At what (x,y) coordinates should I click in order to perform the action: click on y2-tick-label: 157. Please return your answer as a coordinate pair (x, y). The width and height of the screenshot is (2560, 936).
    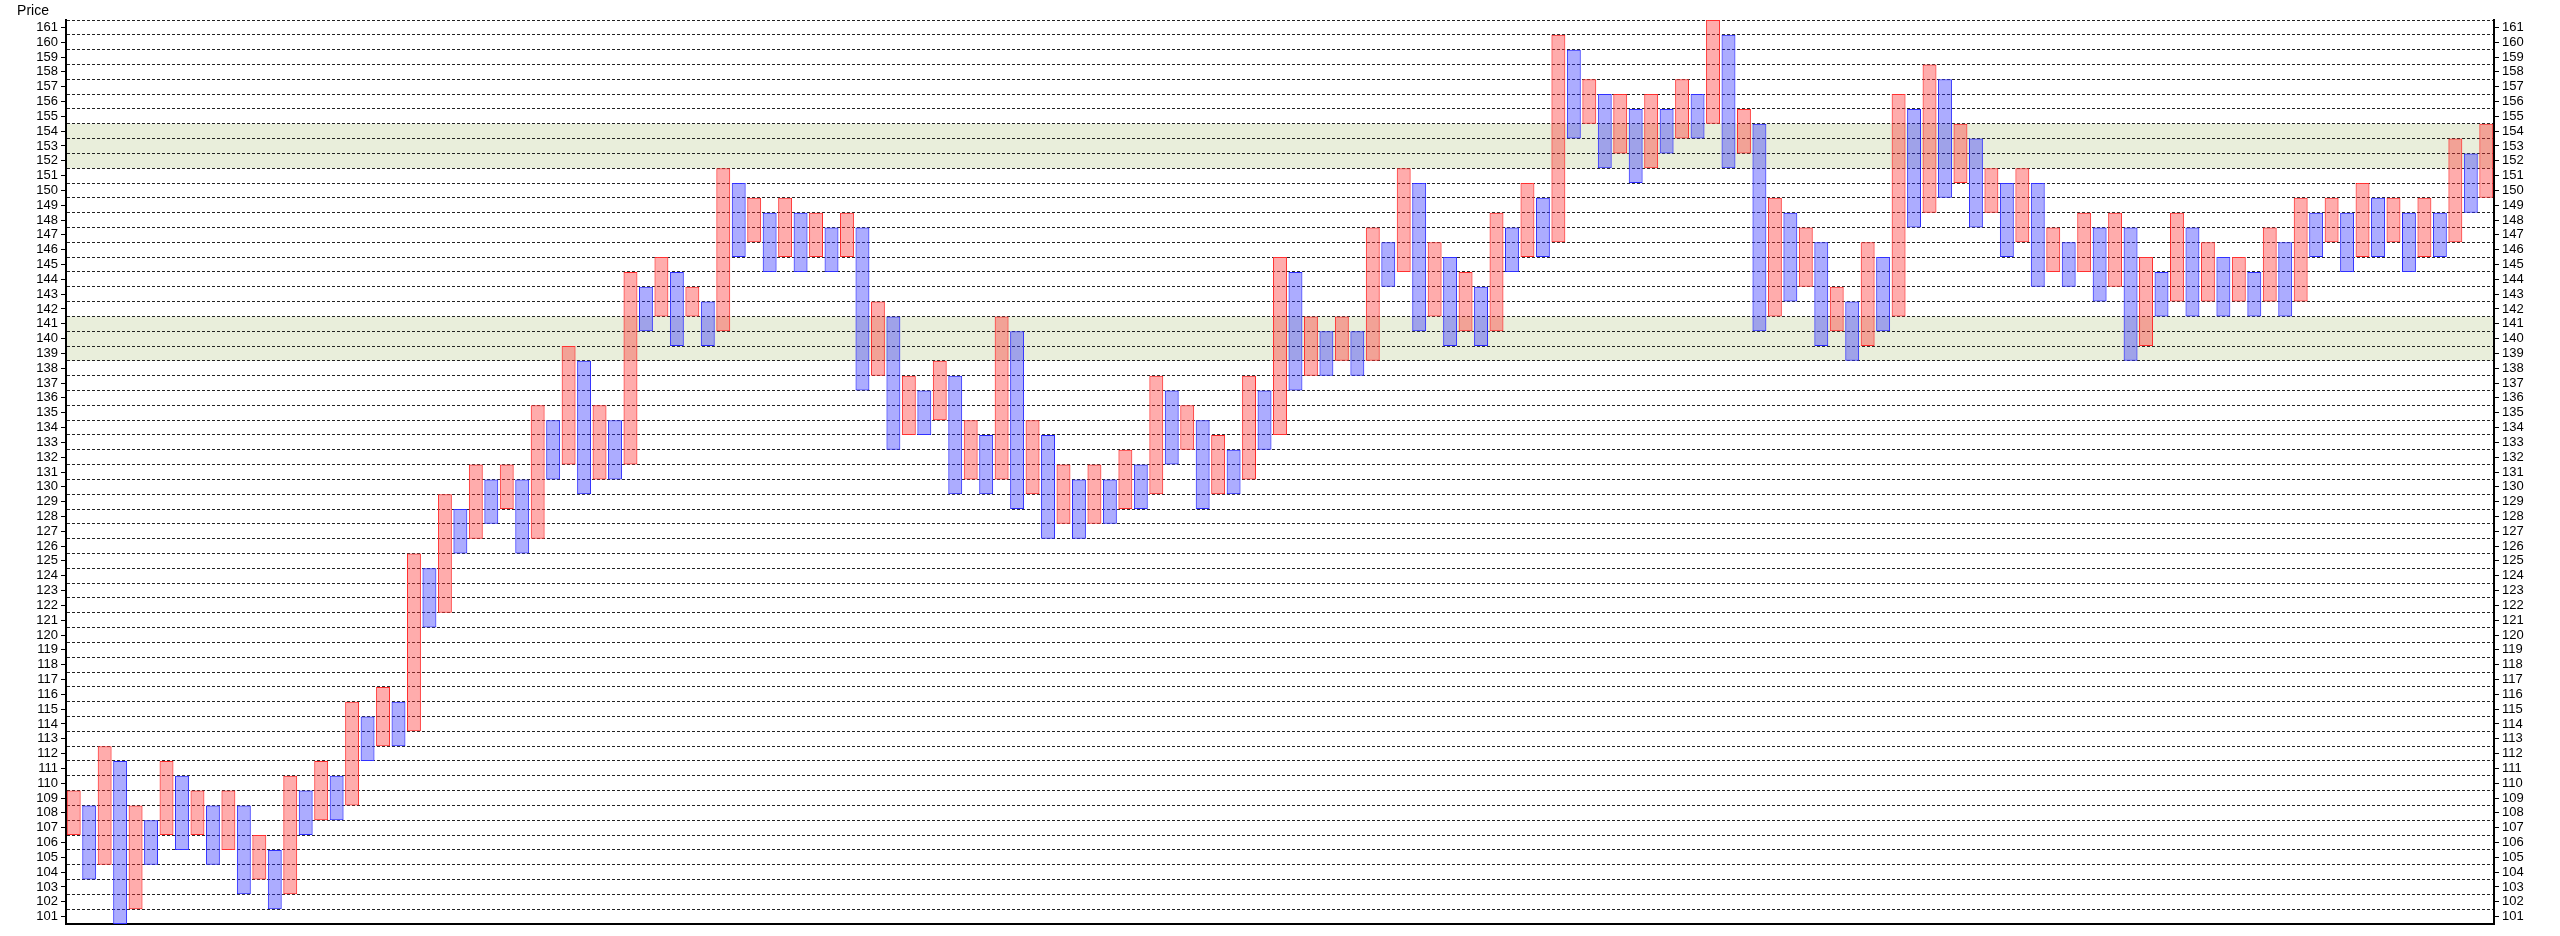
    Looking at the image, I should click on (2513, 86).